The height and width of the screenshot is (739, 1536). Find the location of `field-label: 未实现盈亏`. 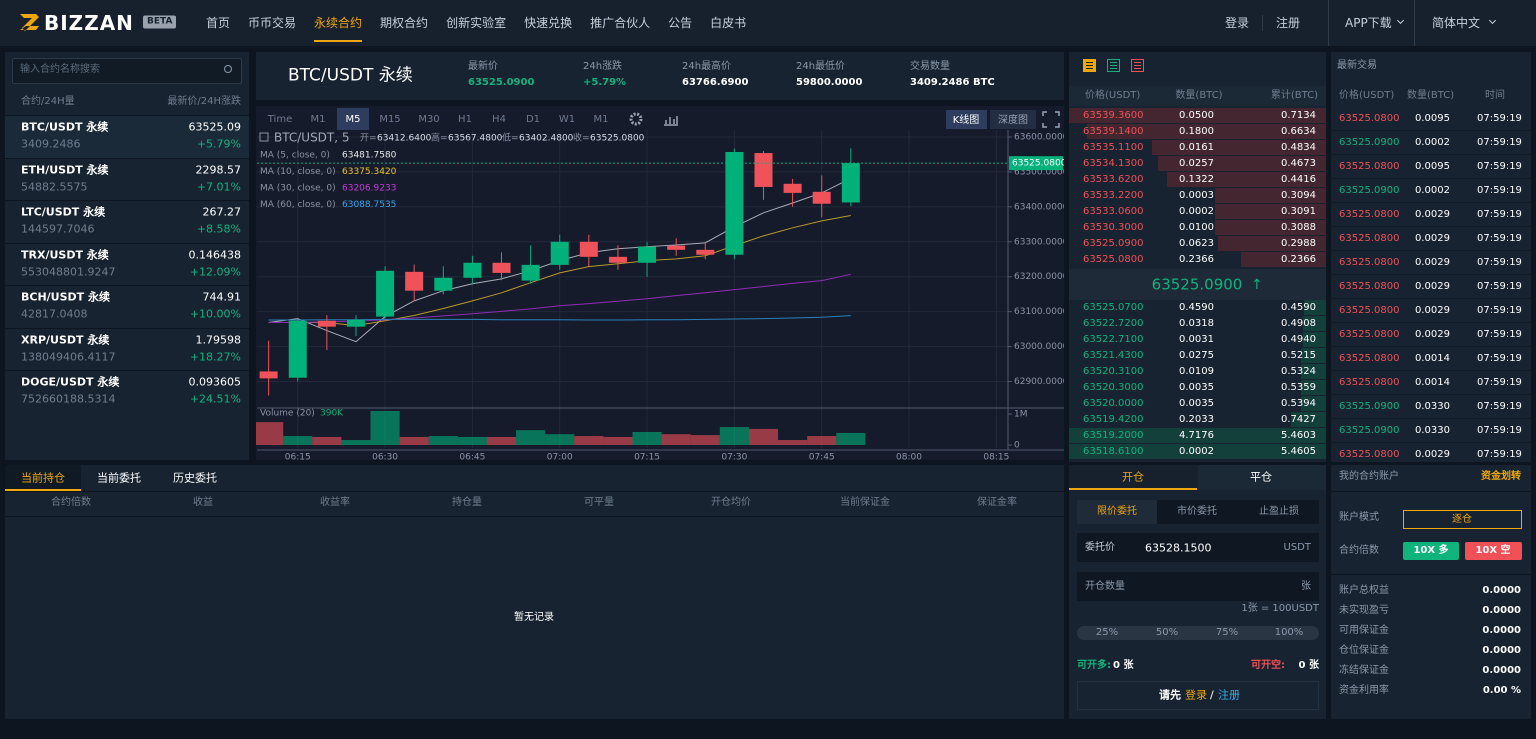

field-label: 未实现盈亏 is located at coordinates (1364, 610).